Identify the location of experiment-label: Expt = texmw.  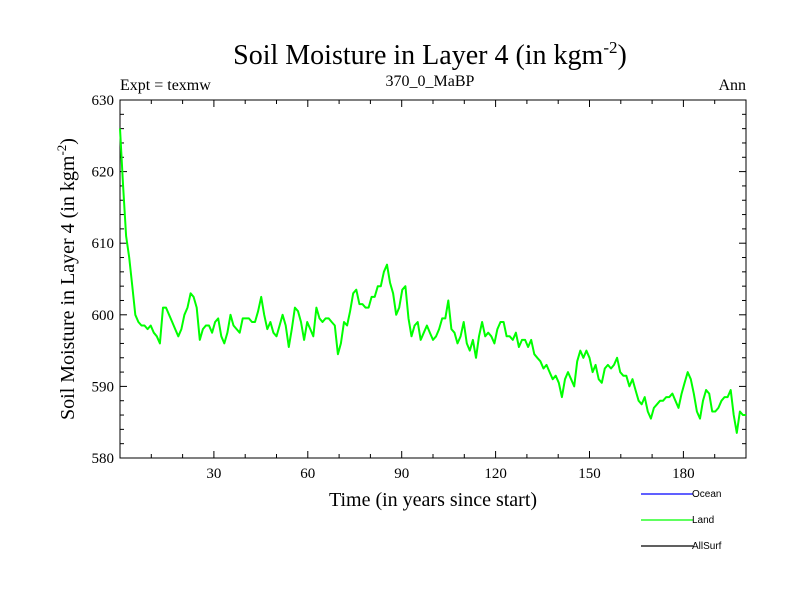
(165, 85).